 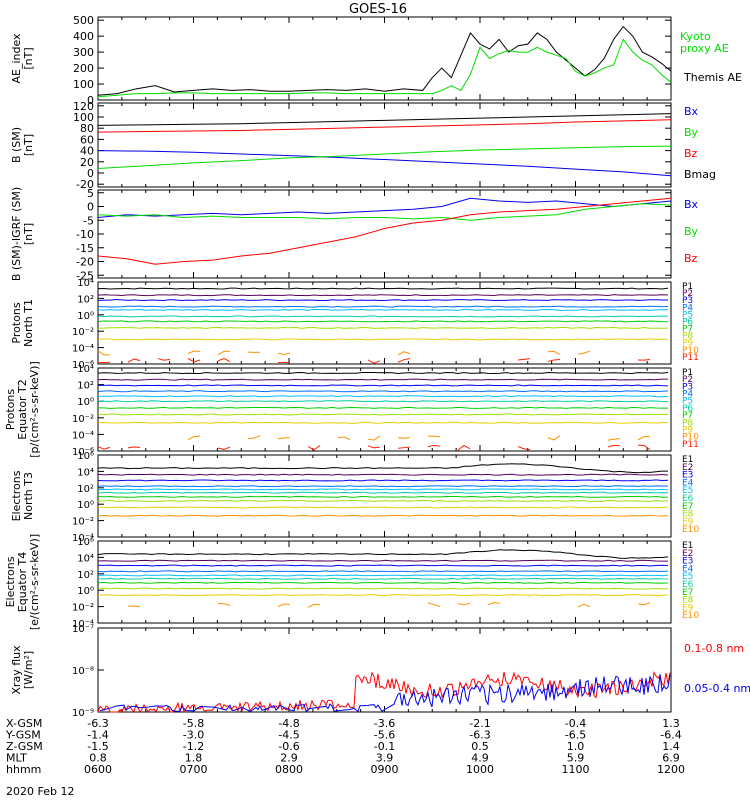 What do you see at coordinates (384, 746) in the screenshot?
I see `footer-value: -0.1` at bounding box center [384, 746].